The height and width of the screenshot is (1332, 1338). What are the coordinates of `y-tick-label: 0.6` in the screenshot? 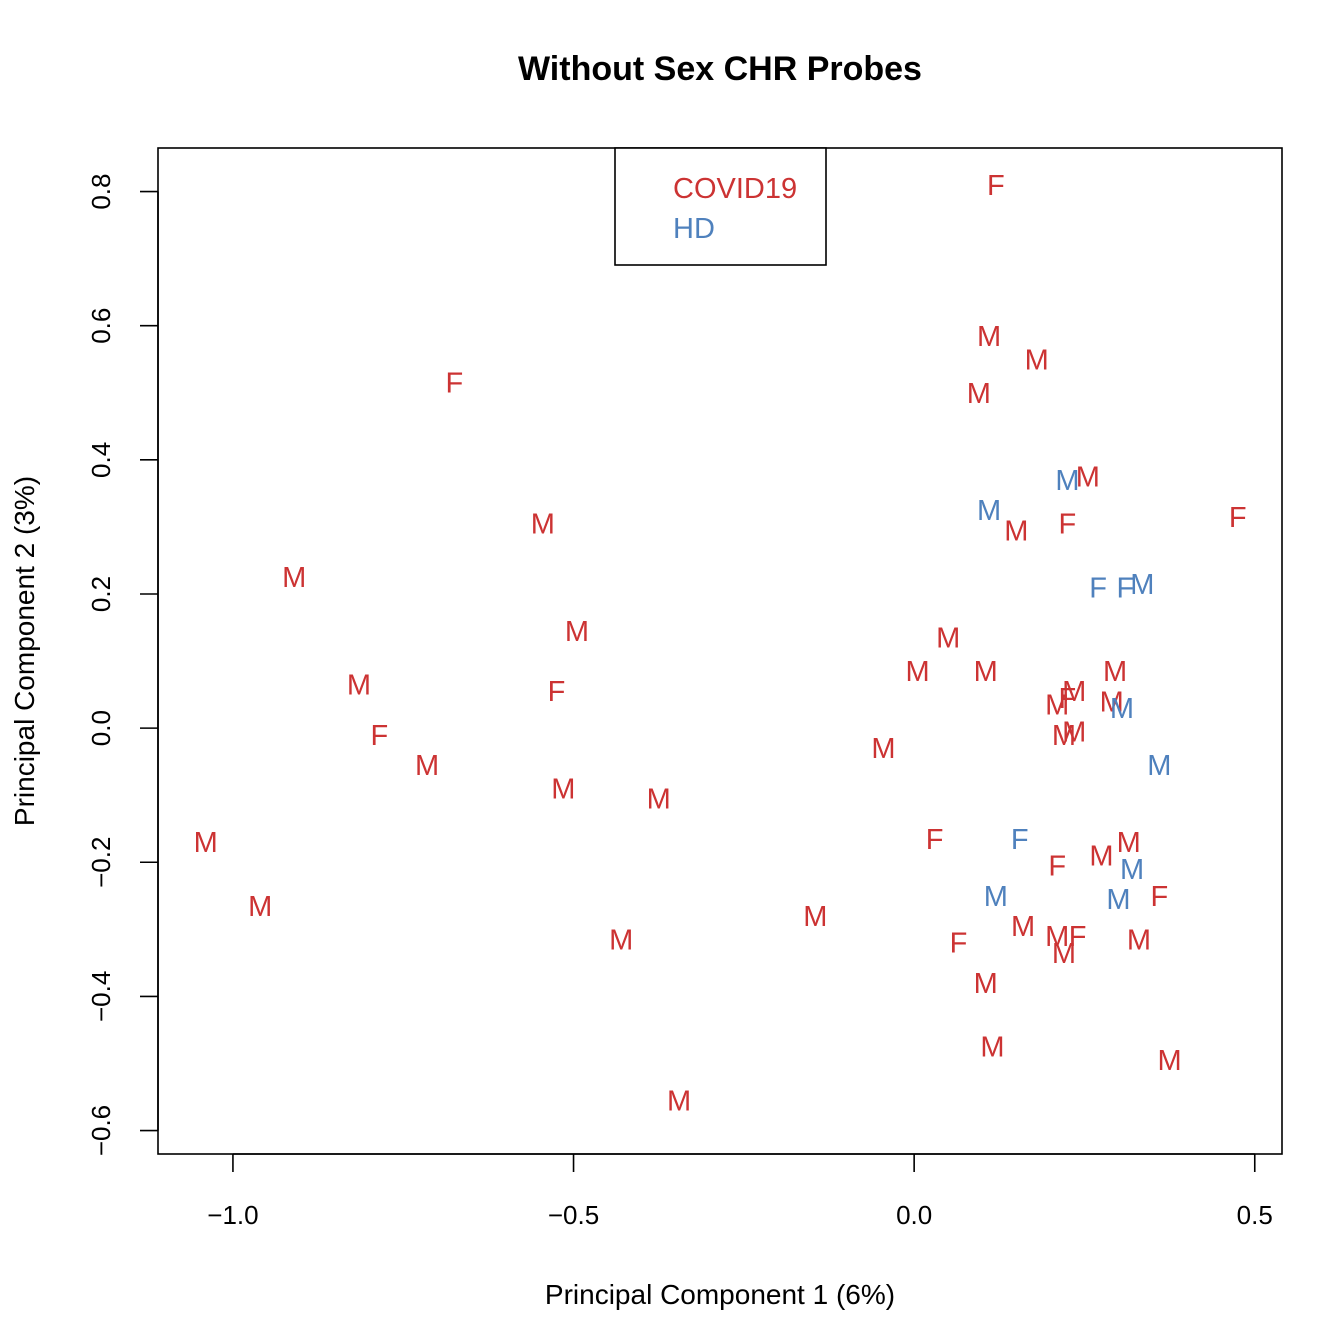 It's located at (101, 326).